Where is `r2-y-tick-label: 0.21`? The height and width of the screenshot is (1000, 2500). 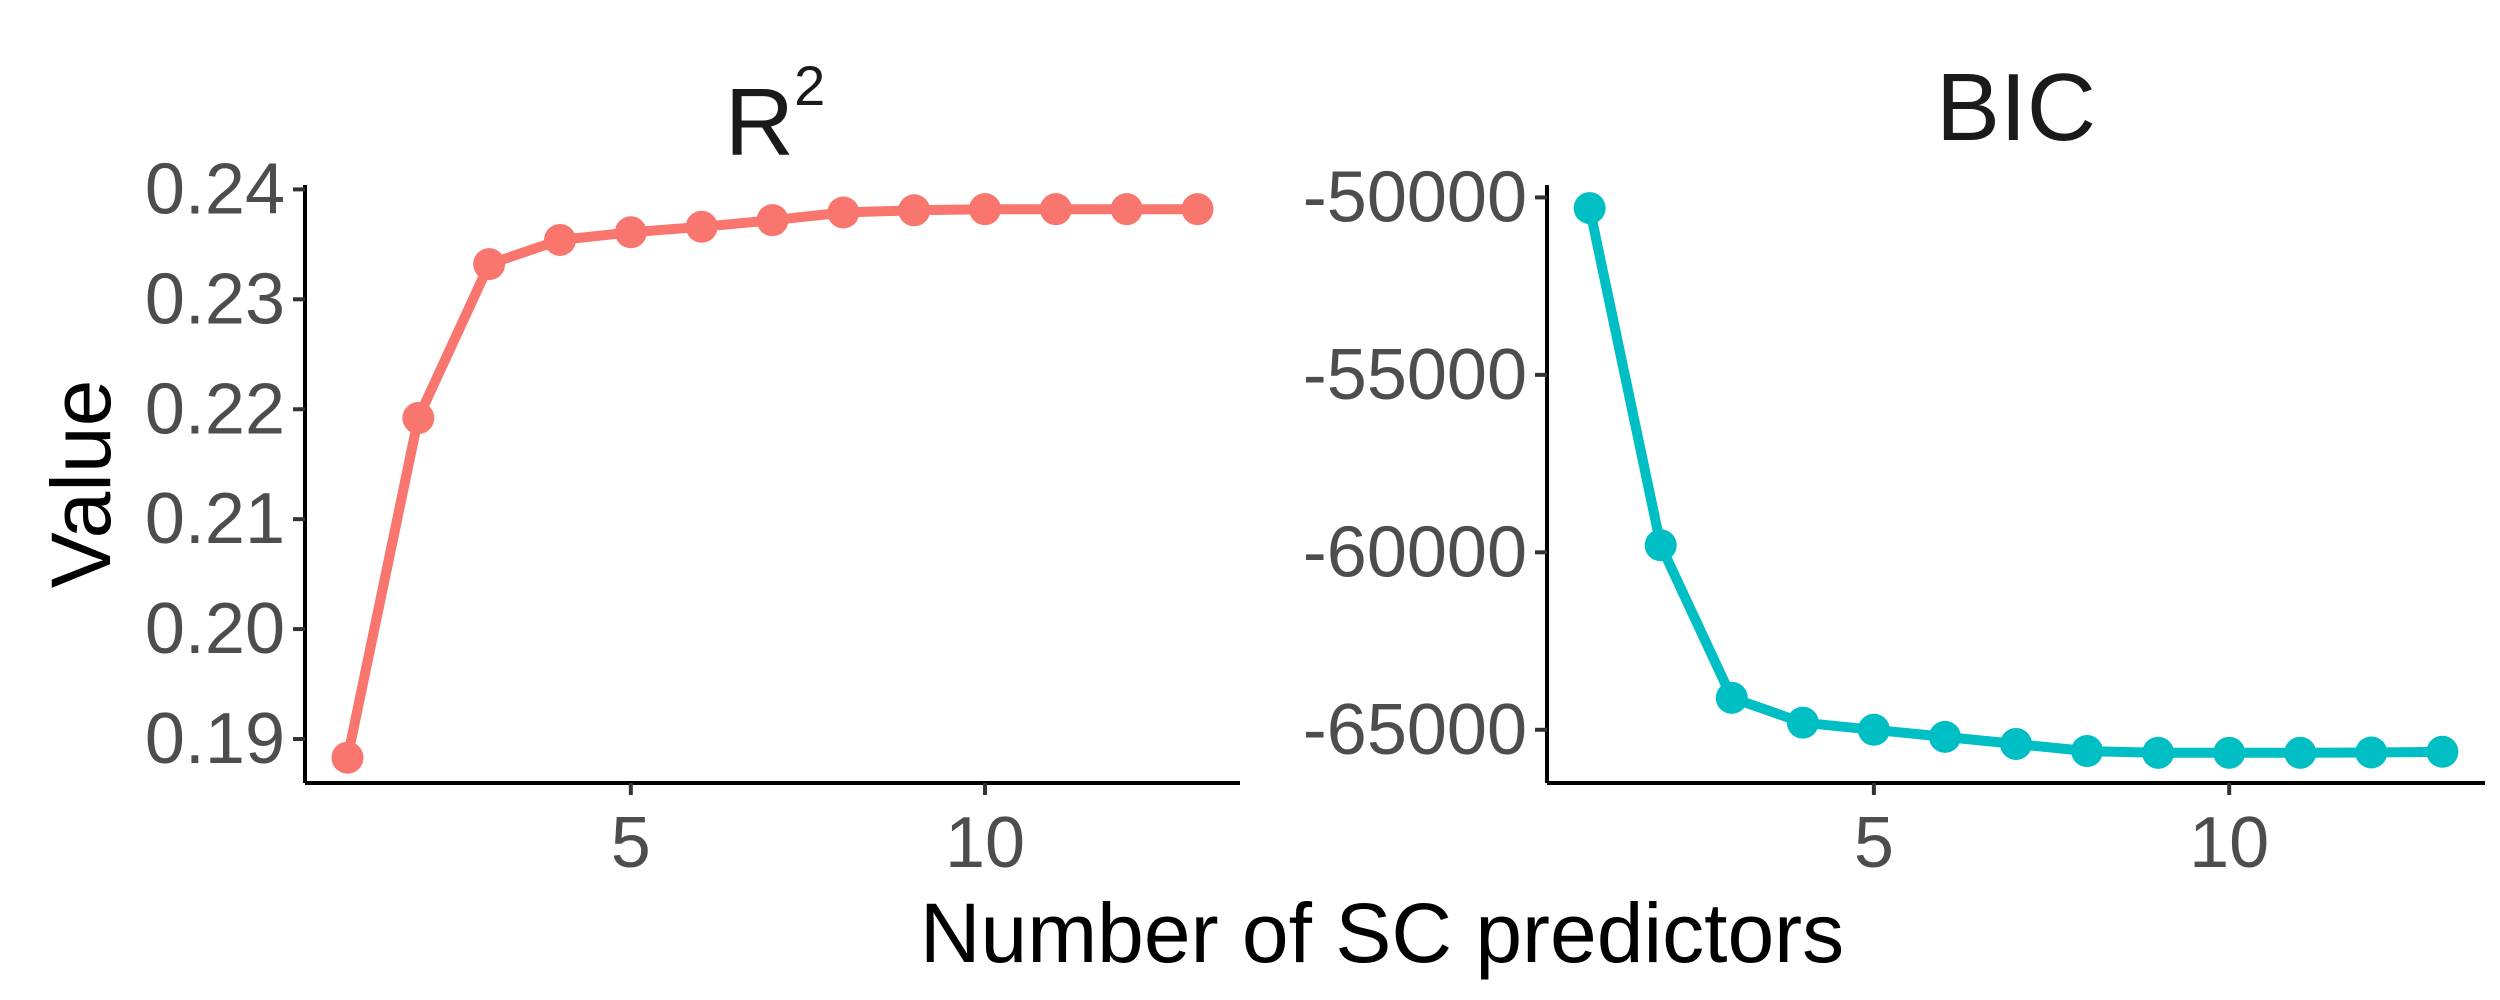 r2-y-tick-label: 0.21 is located at coordinates (215, 519).